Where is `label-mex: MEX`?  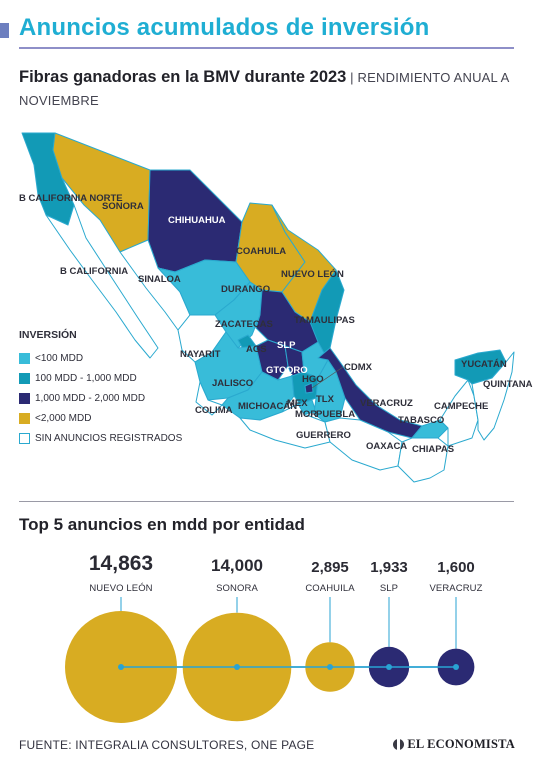
label-mex: MEX is located at coordinates (297, 403).